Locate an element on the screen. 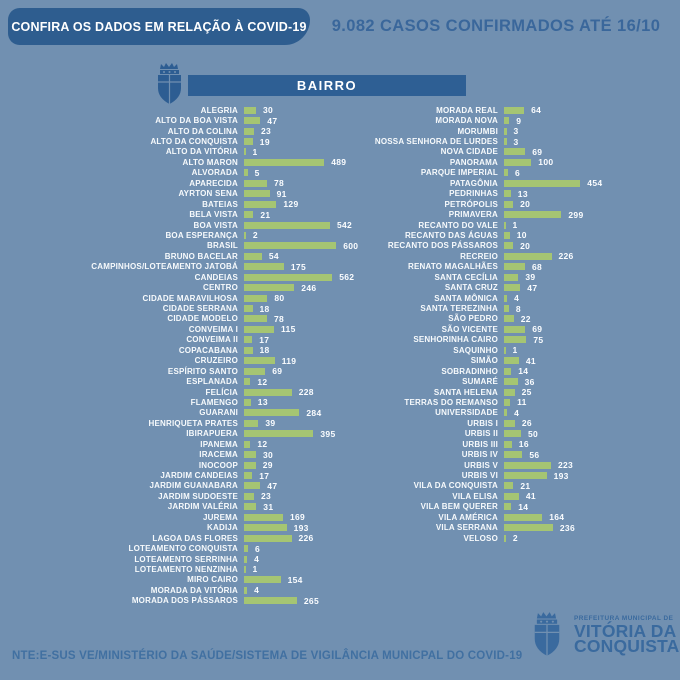 The image size is (680, 680). bairro-label: VILA AMÉRICA is located at coordinates (468, 517).